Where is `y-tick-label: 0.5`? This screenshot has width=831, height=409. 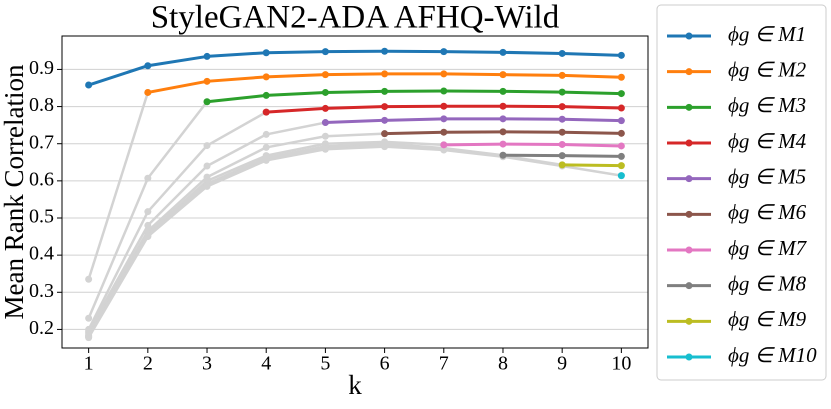 y-tick-label: 0.5 is located at coordinates (41, 217).